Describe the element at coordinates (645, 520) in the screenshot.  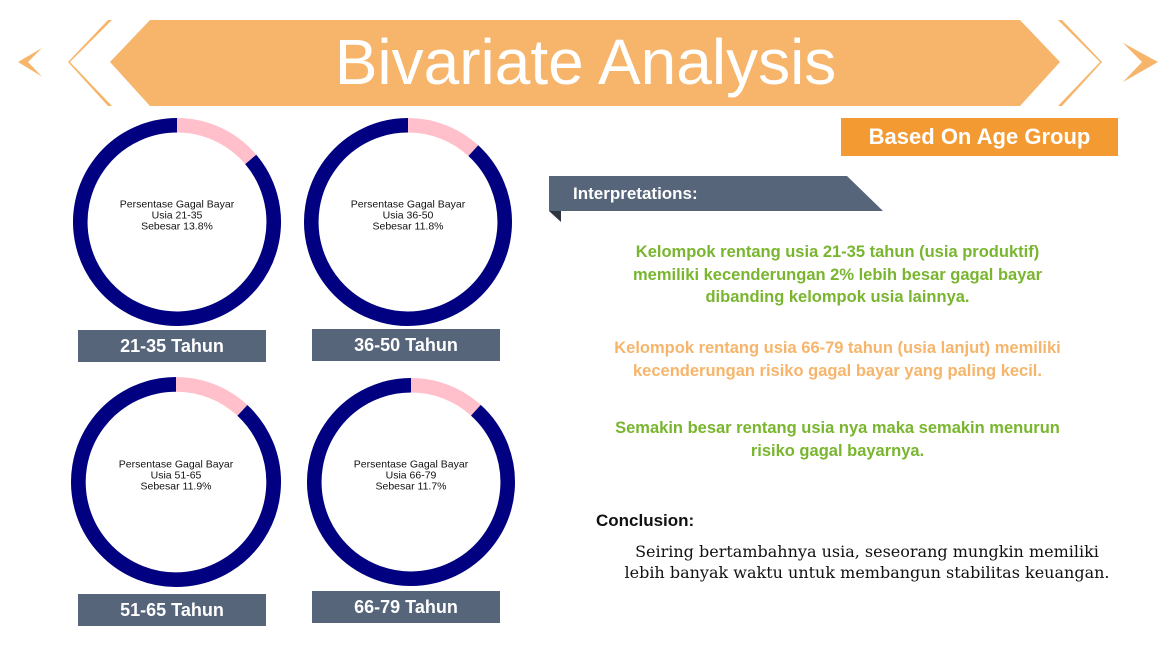
I see `conclusion-title: Conclusion:` at that location.